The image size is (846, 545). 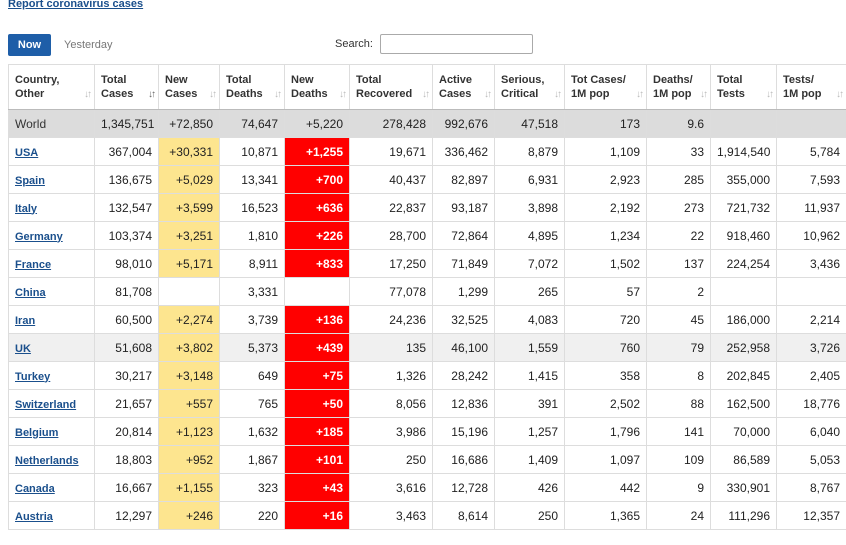 I want to click on tab-now: Now, so click(x=29, y=45).